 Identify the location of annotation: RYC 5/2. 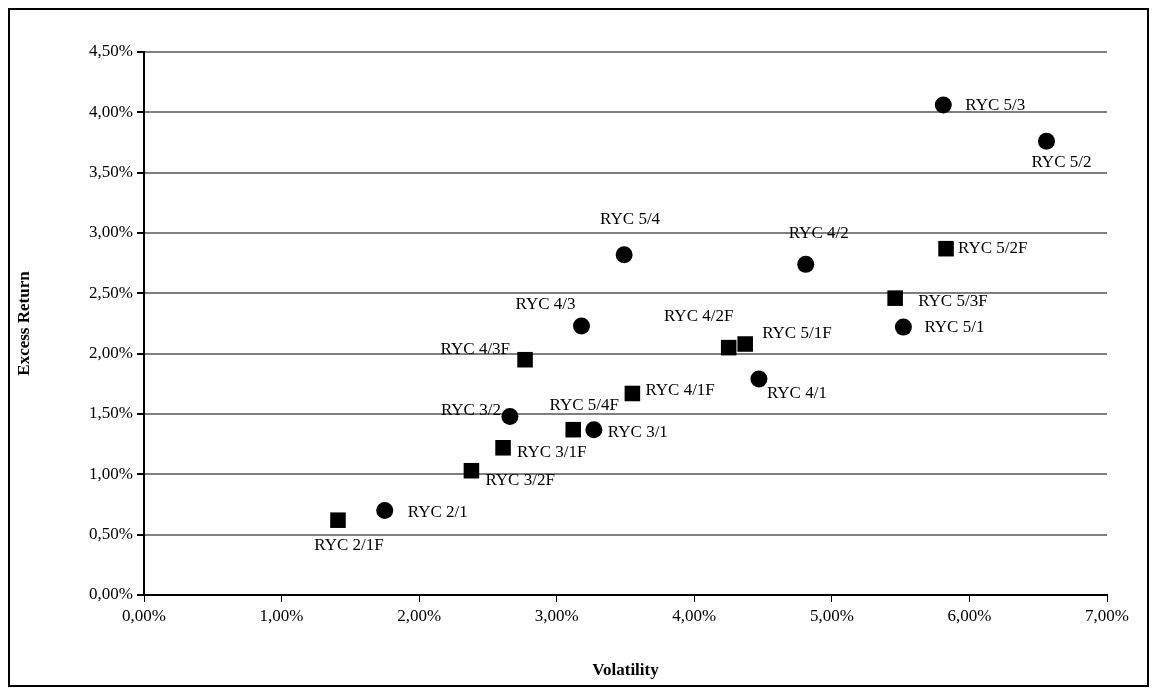
(1061, 161).